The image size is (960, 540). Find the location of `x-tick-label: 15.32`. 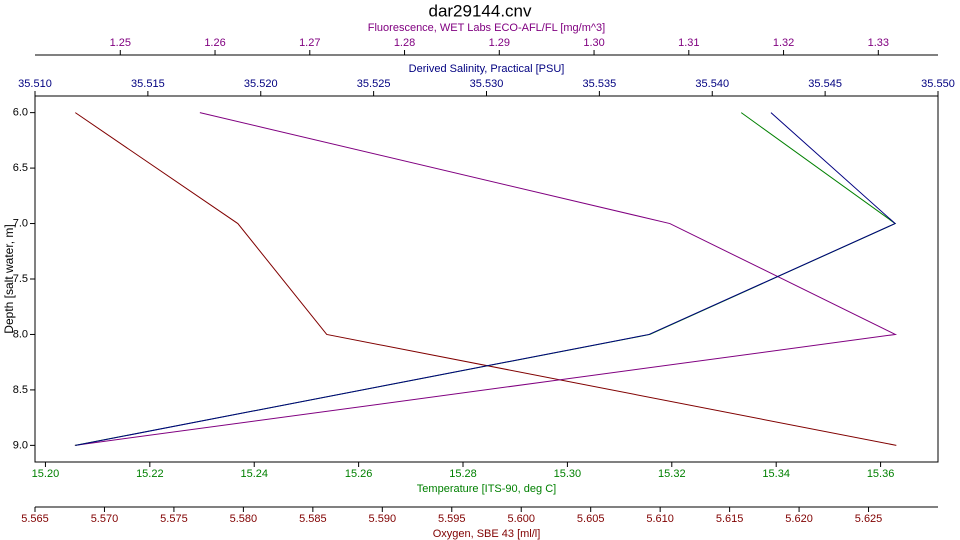

x-tick-label: 15.32 is located at coordinates (672, 474).